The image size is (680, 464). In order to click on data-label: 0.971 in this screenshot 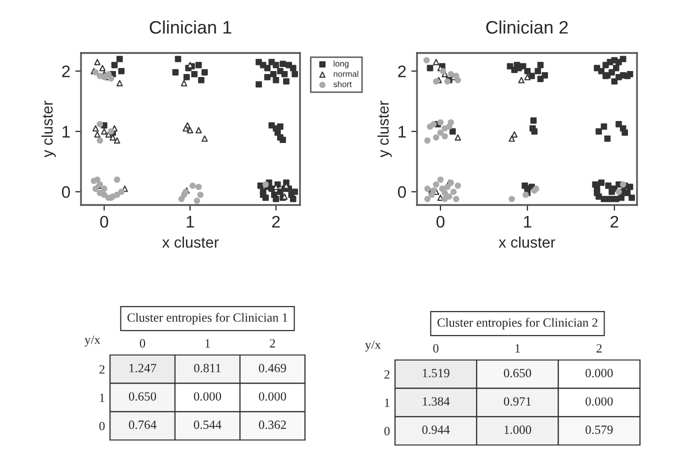, I will do `click(517, 401)`.